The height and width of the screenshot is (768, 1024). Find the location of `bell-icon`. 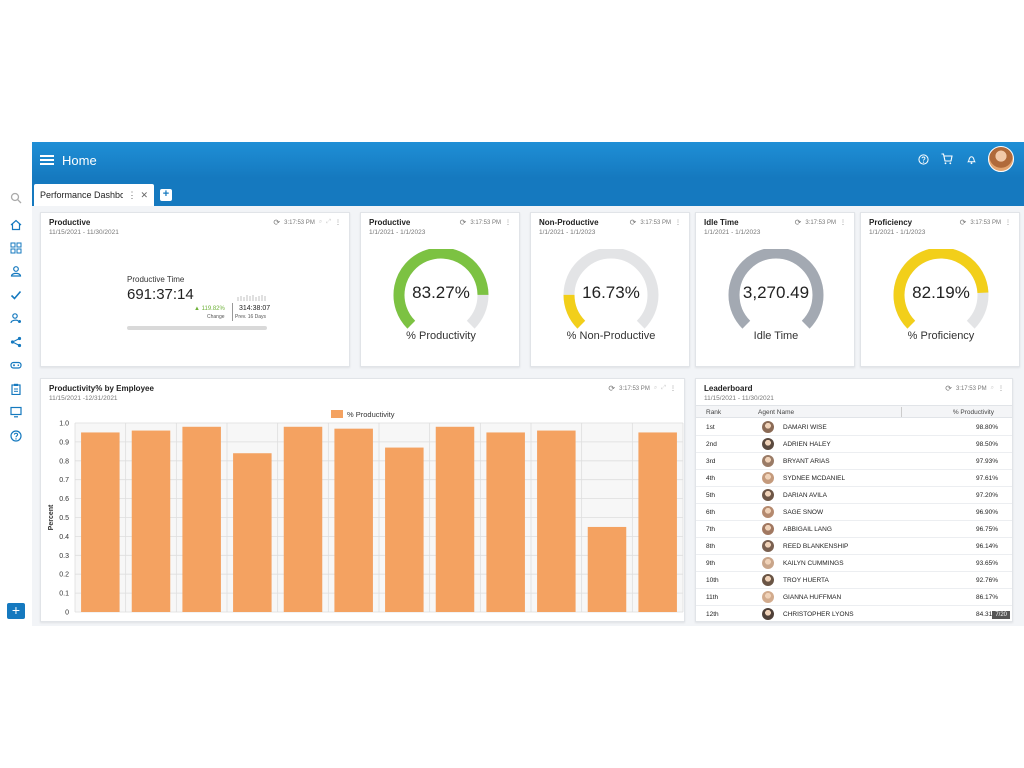

bell-icon is located at coordinates (971, 159).